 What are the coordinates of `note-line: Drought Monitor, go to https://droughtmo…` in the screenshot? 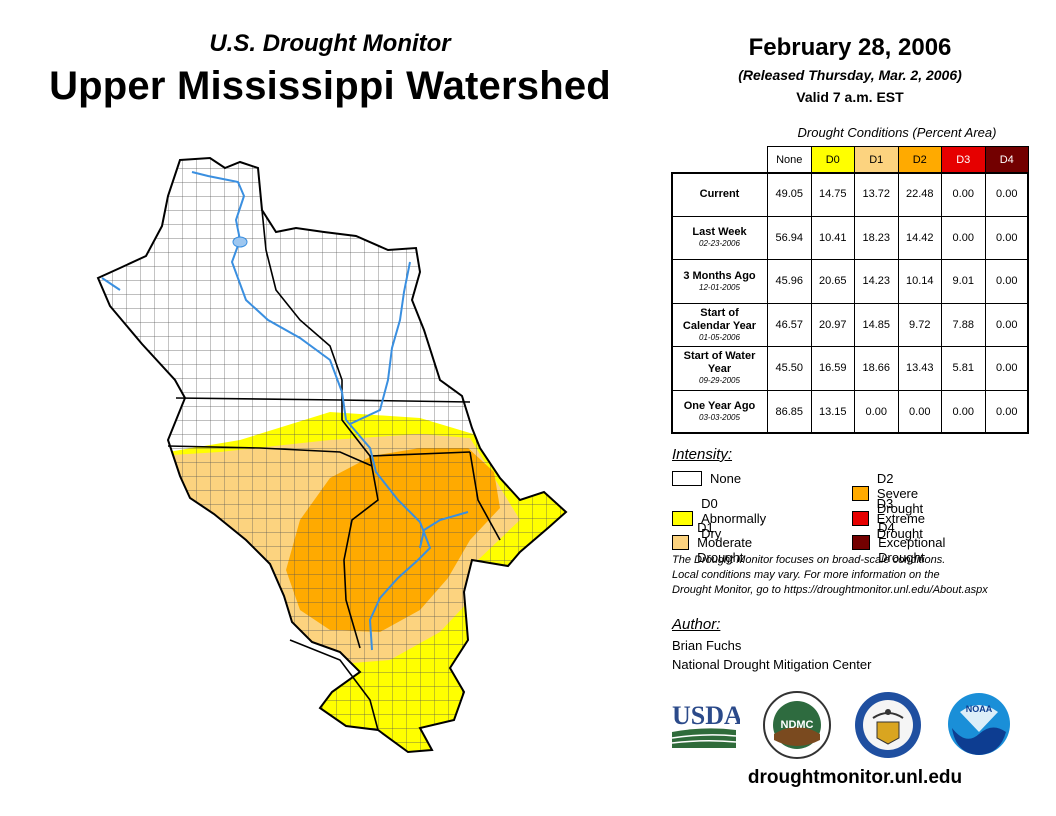 It's located at (830, 590).